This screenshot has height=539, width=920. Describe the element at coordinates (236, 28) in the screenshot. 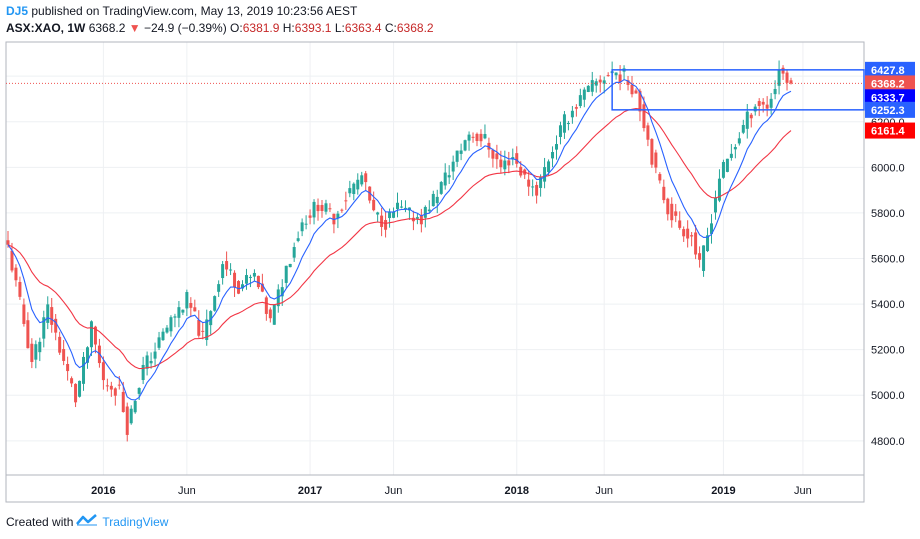

I see `open-label: O:` at that location.